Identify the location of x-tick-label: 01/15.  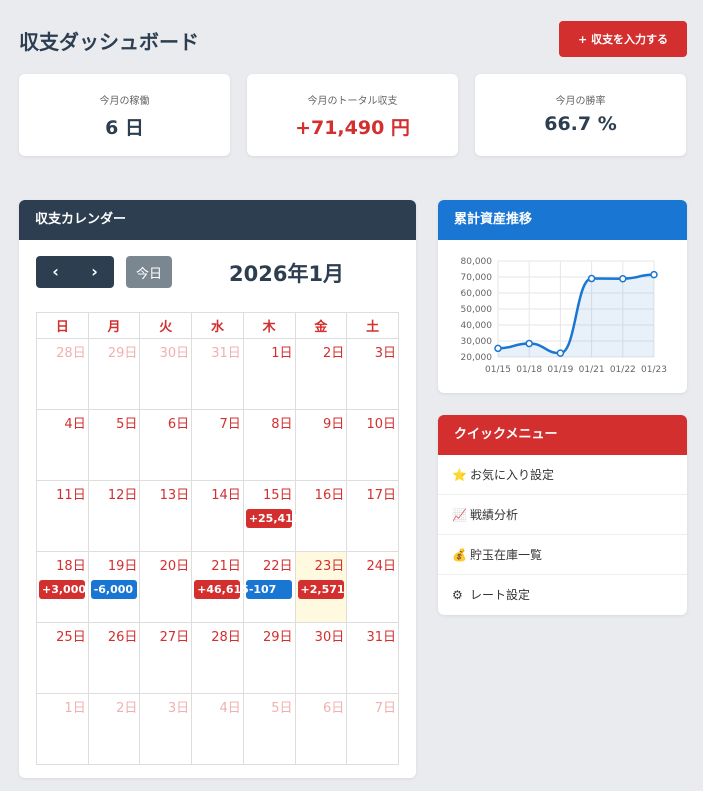
(498, 370).